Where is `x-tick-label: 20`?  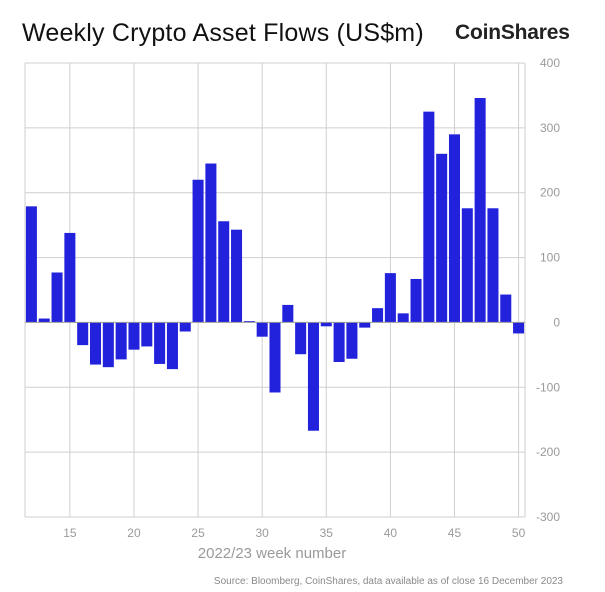 x-tick-label: 20 is located at coordinates (134, 533).